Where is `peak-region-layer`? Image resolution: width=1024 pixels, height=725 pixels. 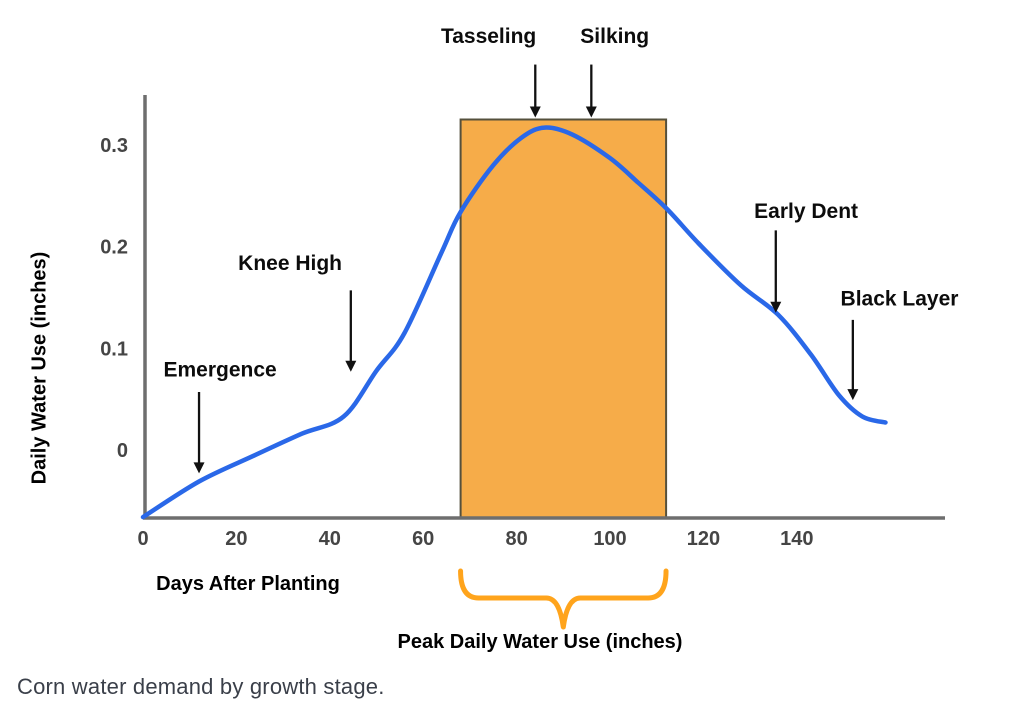
peak-region-layer is located at coordinates (563, 318).